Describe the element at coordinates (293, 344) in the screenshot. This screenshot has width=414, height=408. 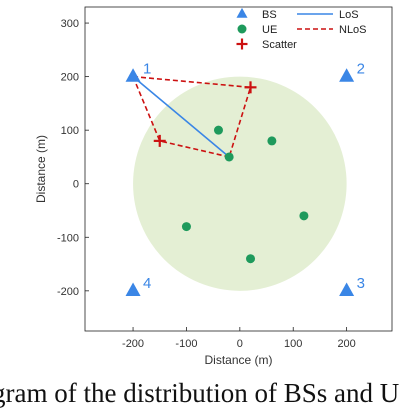
I see `x-tick-label-4: 100` at that location.